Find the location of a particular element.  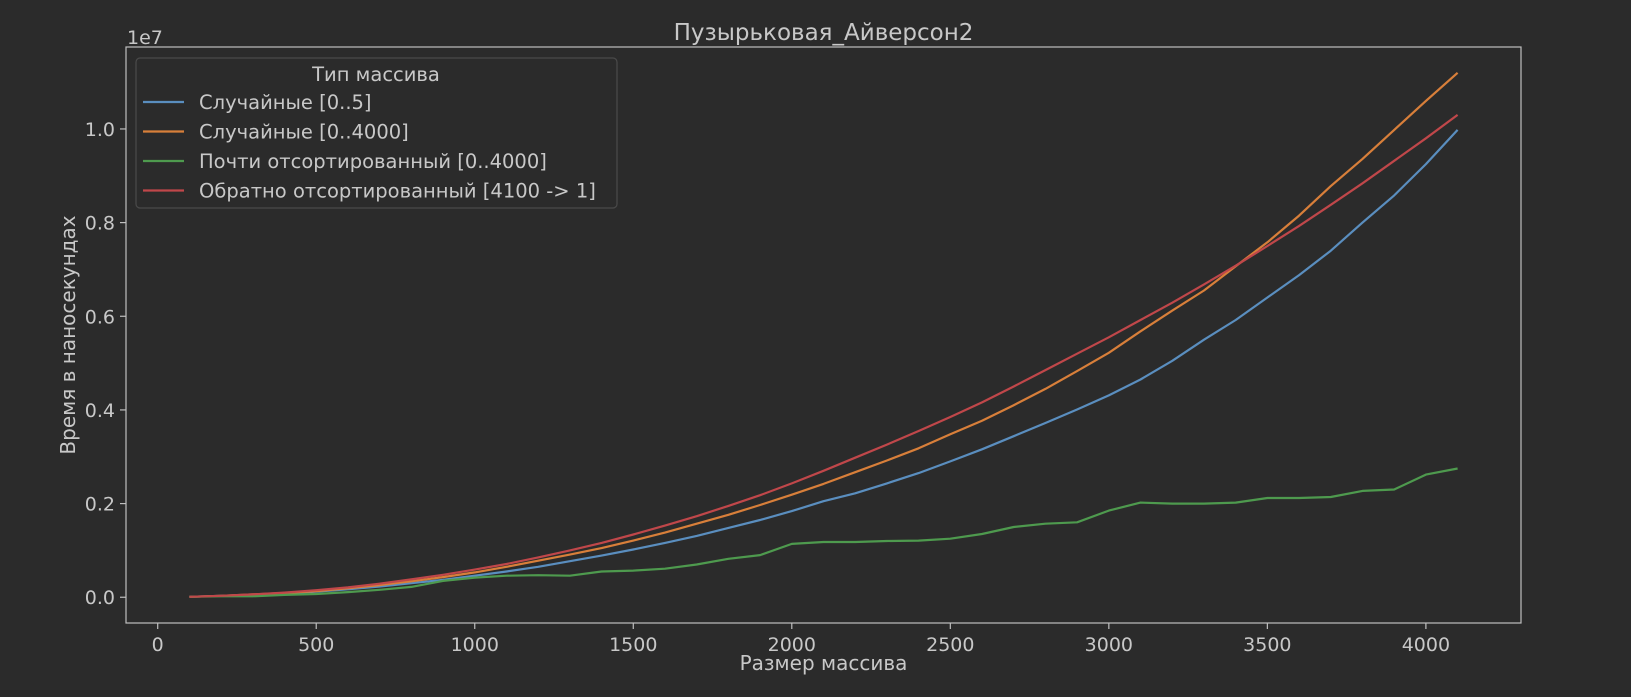

x-tick-label: 500 is located at coordinates (316, 645).